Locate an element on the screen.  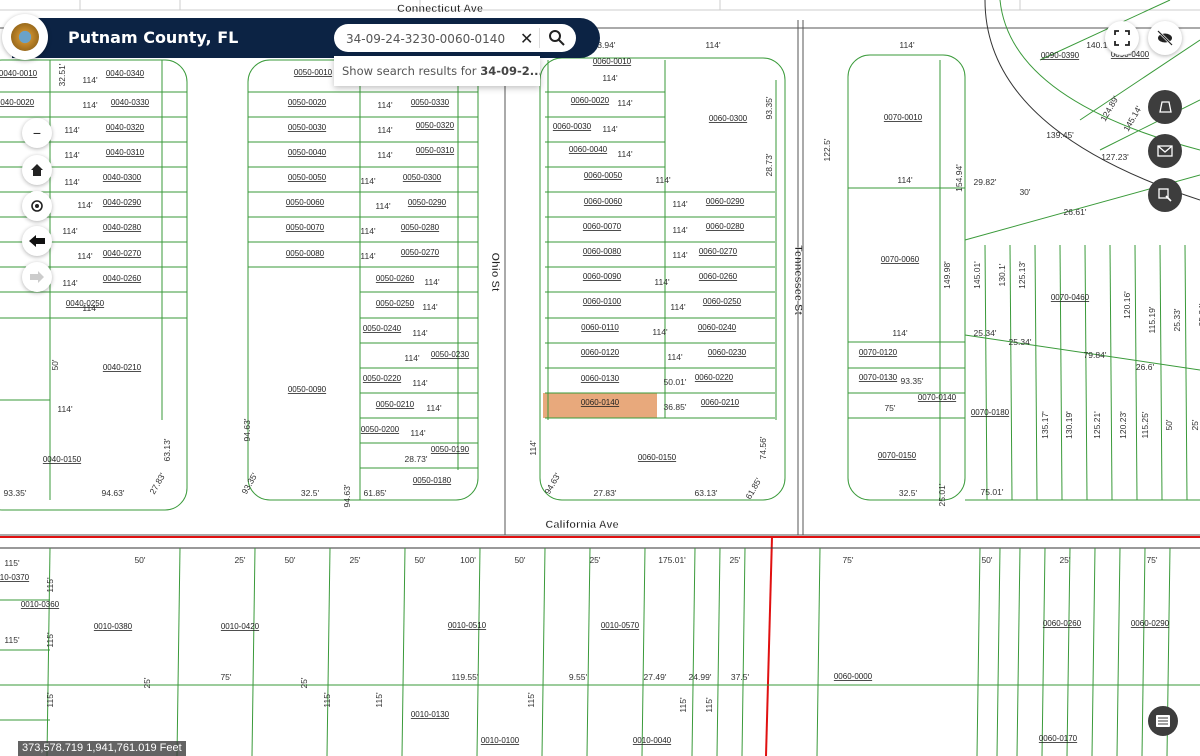
parcel-id-label: 0060-0270 is located at coordinates (718, 251).